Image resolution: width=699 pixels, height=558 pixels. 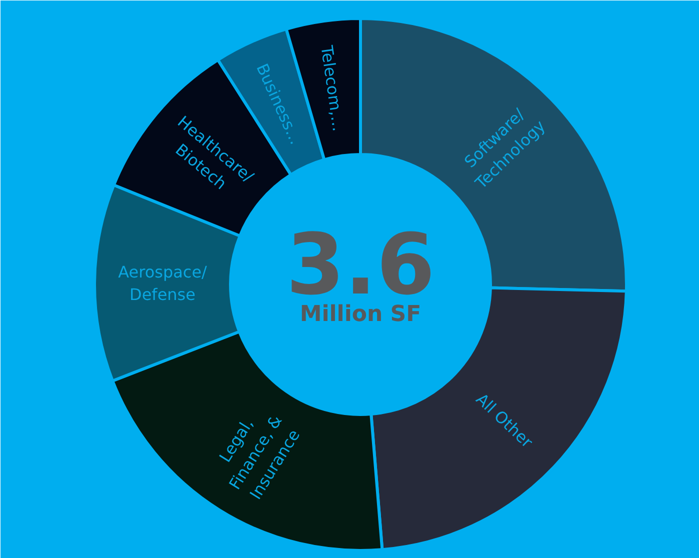 I want to click on slice-label: Aerospace/ Defense, so click(x=163, y=283).